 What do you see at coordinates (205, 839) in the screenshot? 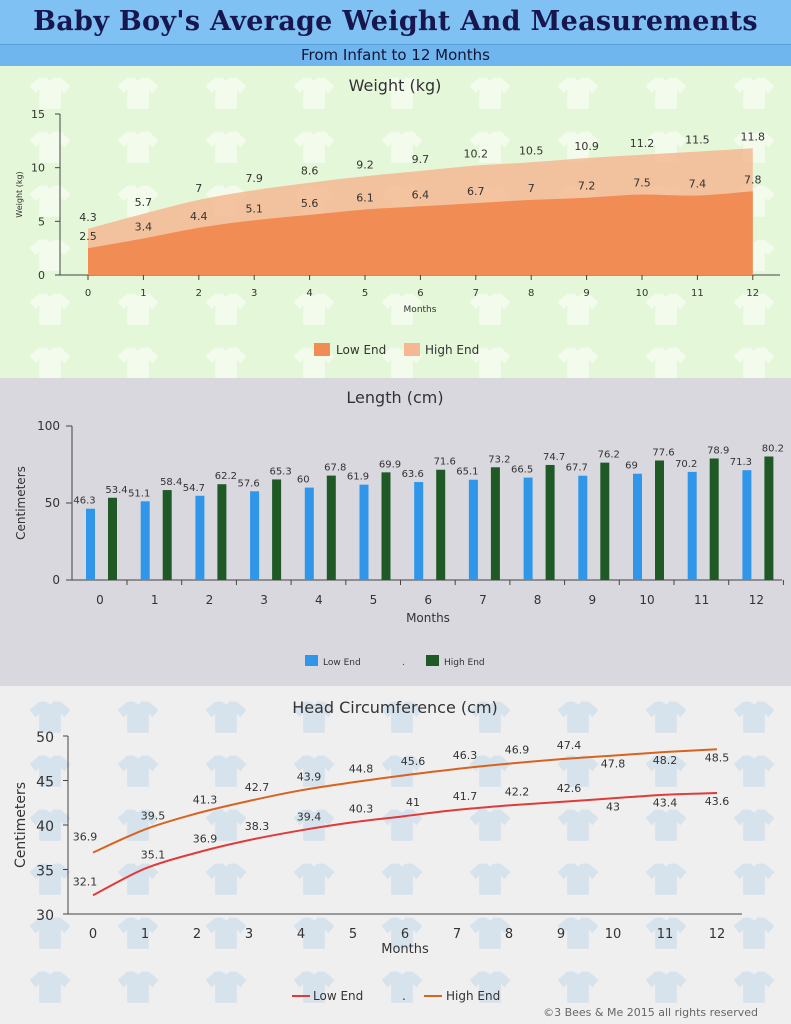
I see `head-low-value-label: 36.9` at bounding box center [205, 839].